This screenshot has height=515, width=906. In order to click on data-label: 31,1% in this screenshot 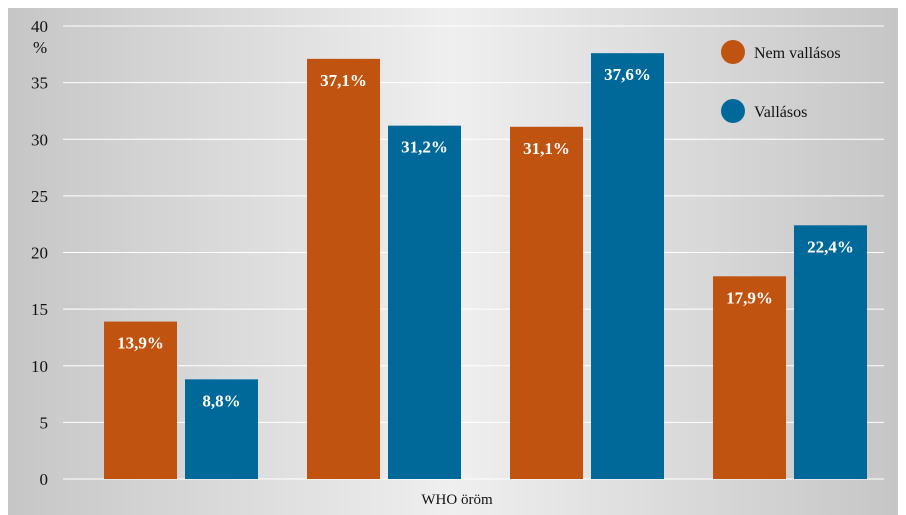, I will do `click(546, 148)`.